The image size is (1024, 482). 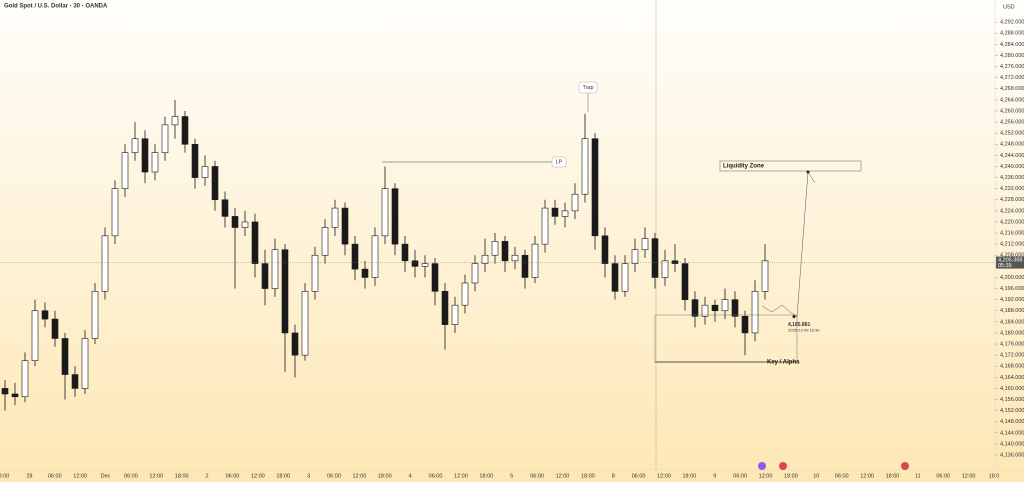 What do you see at coordinates (790, 166) in the screenshot?
I see `liquidity-zone` at bounding box center [790, 166].